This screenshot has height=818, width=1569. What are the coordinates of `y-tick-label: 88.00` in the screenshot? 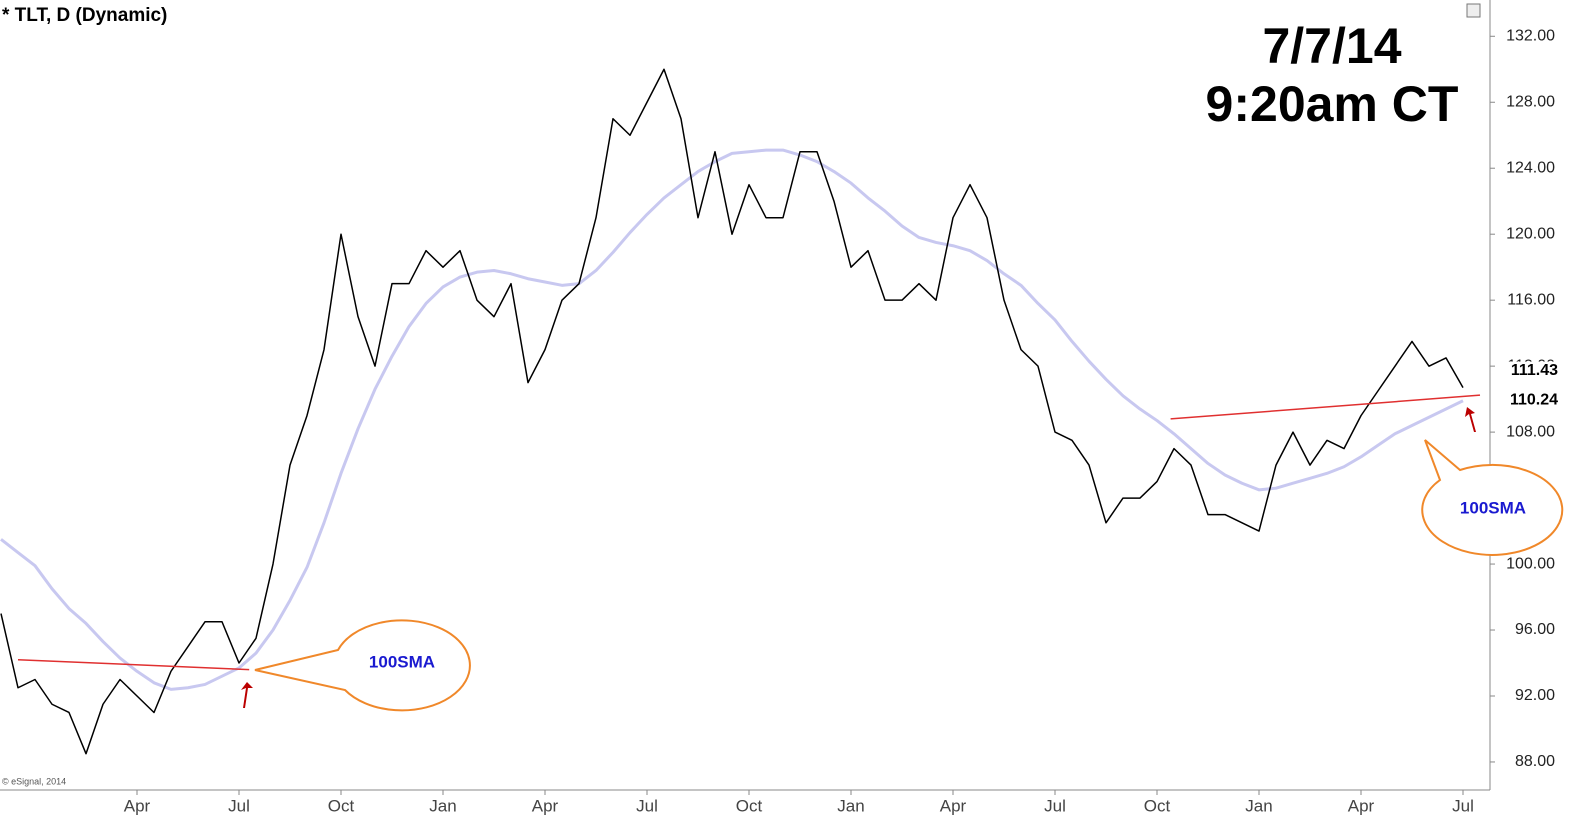 It's located at (1535, 761).